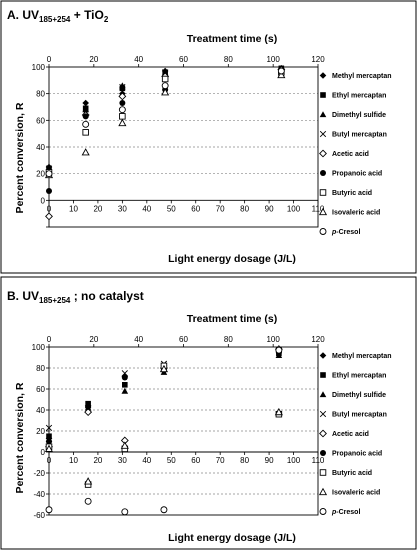 The width and height of the screenshot is (417, 550). What do you see at coordinates (244, 460) in the screenshot?
I see `x-tick-label: 80` at bounding box center [244, 460].